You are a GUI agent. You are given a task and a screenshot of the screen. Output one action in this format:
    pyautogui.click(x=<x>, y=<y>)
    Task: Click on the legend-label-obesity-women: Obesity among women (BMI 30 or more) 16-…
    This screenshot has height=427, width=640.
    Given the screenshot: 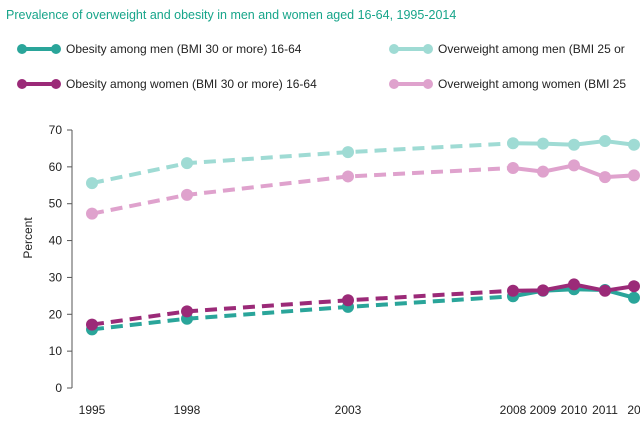 What is the action you would take?
    pyautogui.click(x=191, y=84)
    